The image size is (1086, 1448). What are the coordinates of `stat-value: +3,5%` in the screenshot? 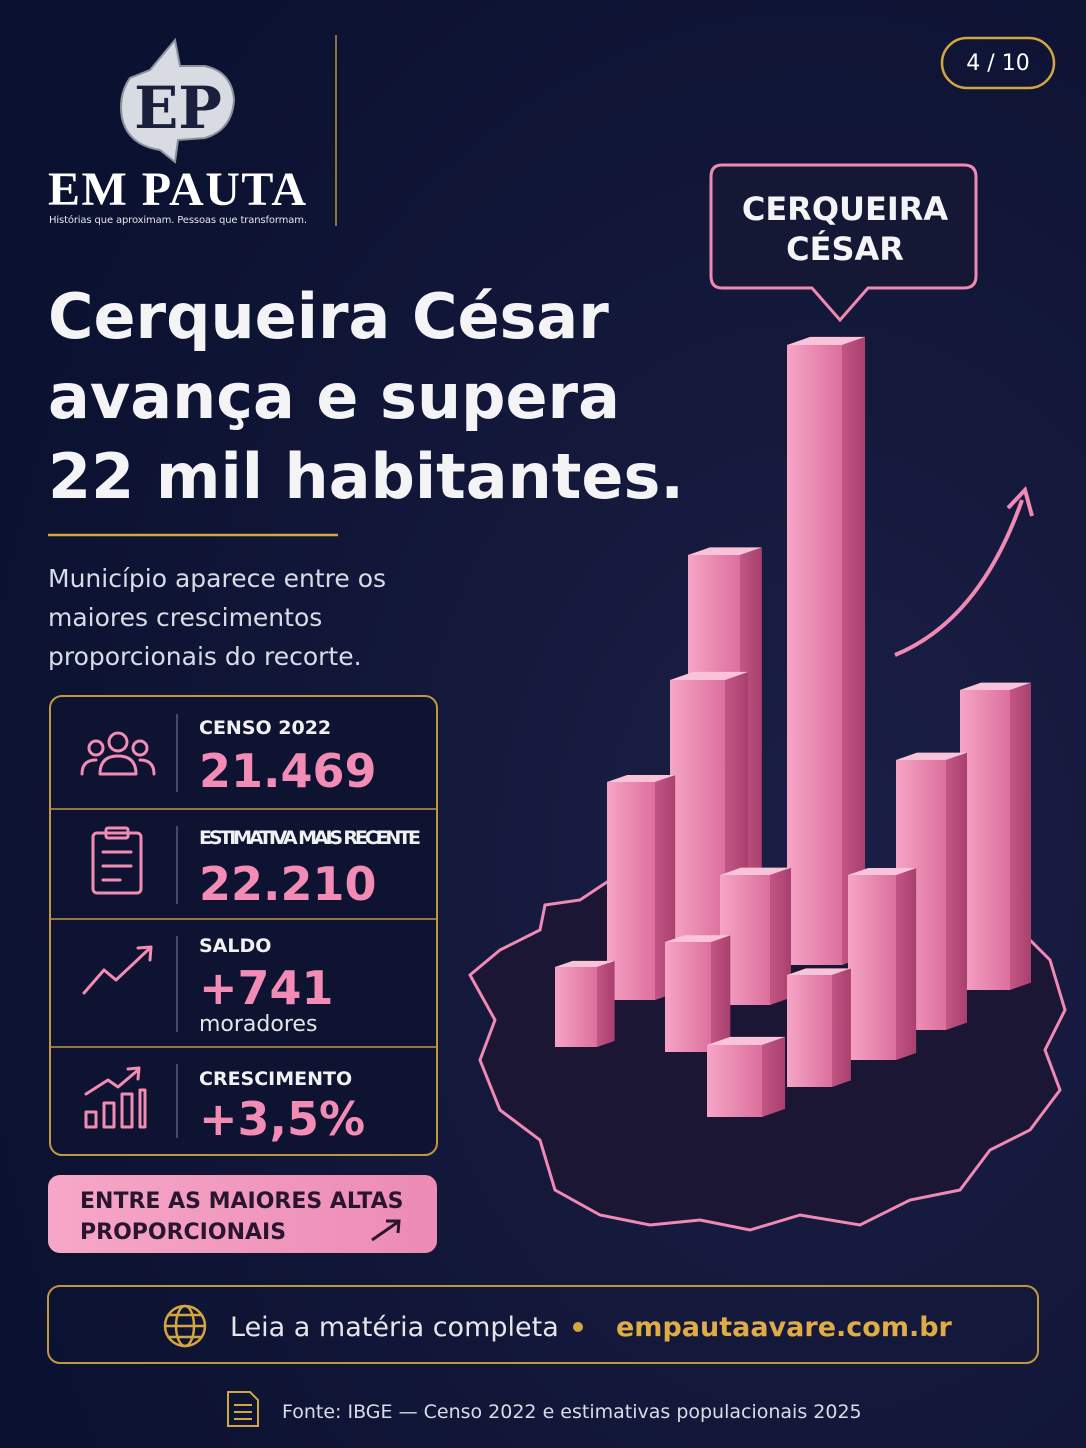 It's located at (282, 1119).